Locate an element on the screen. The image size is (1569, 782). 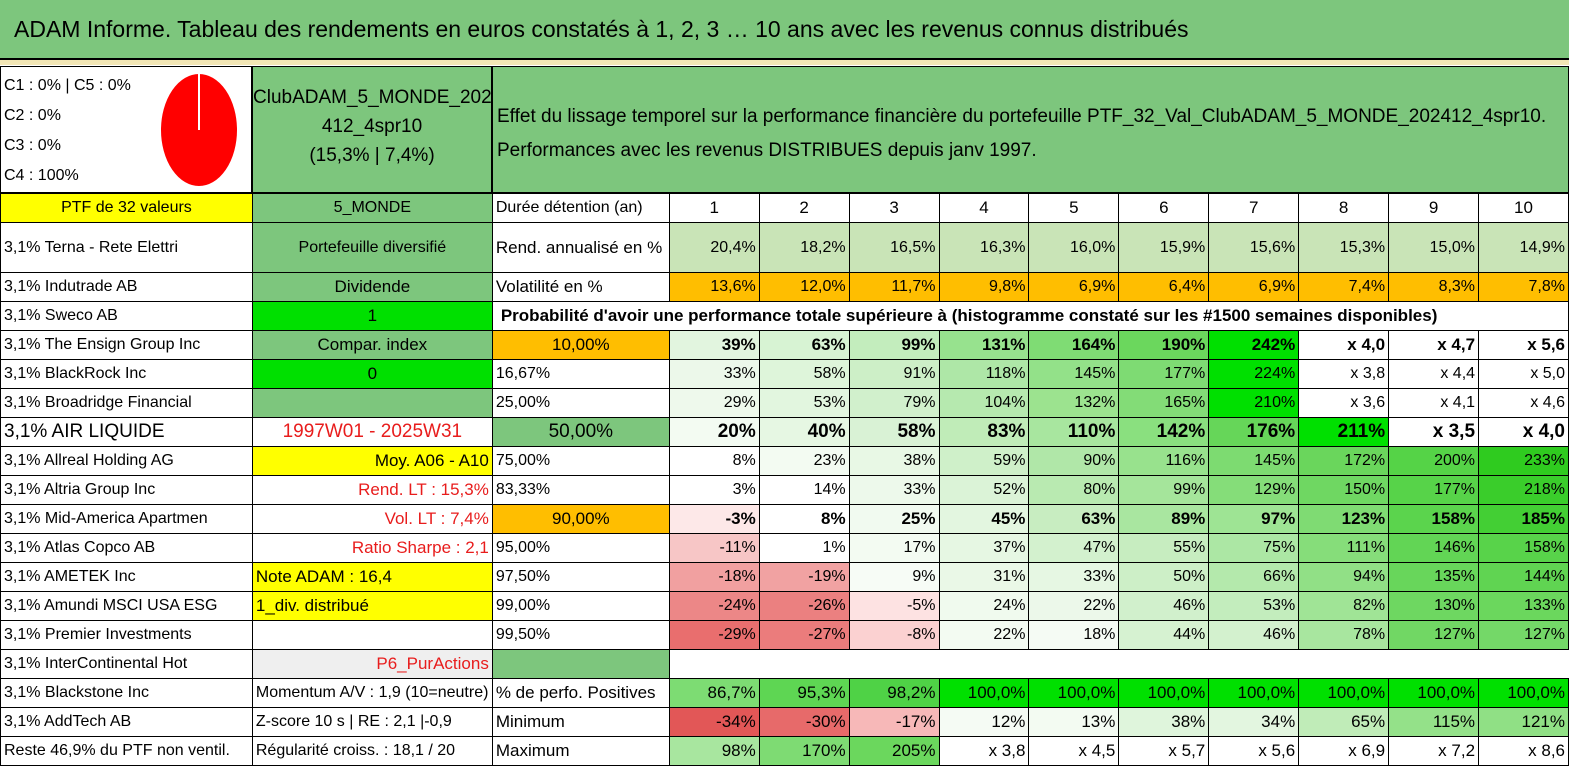
value-cell: -27% is located at coordinates (804, 635).